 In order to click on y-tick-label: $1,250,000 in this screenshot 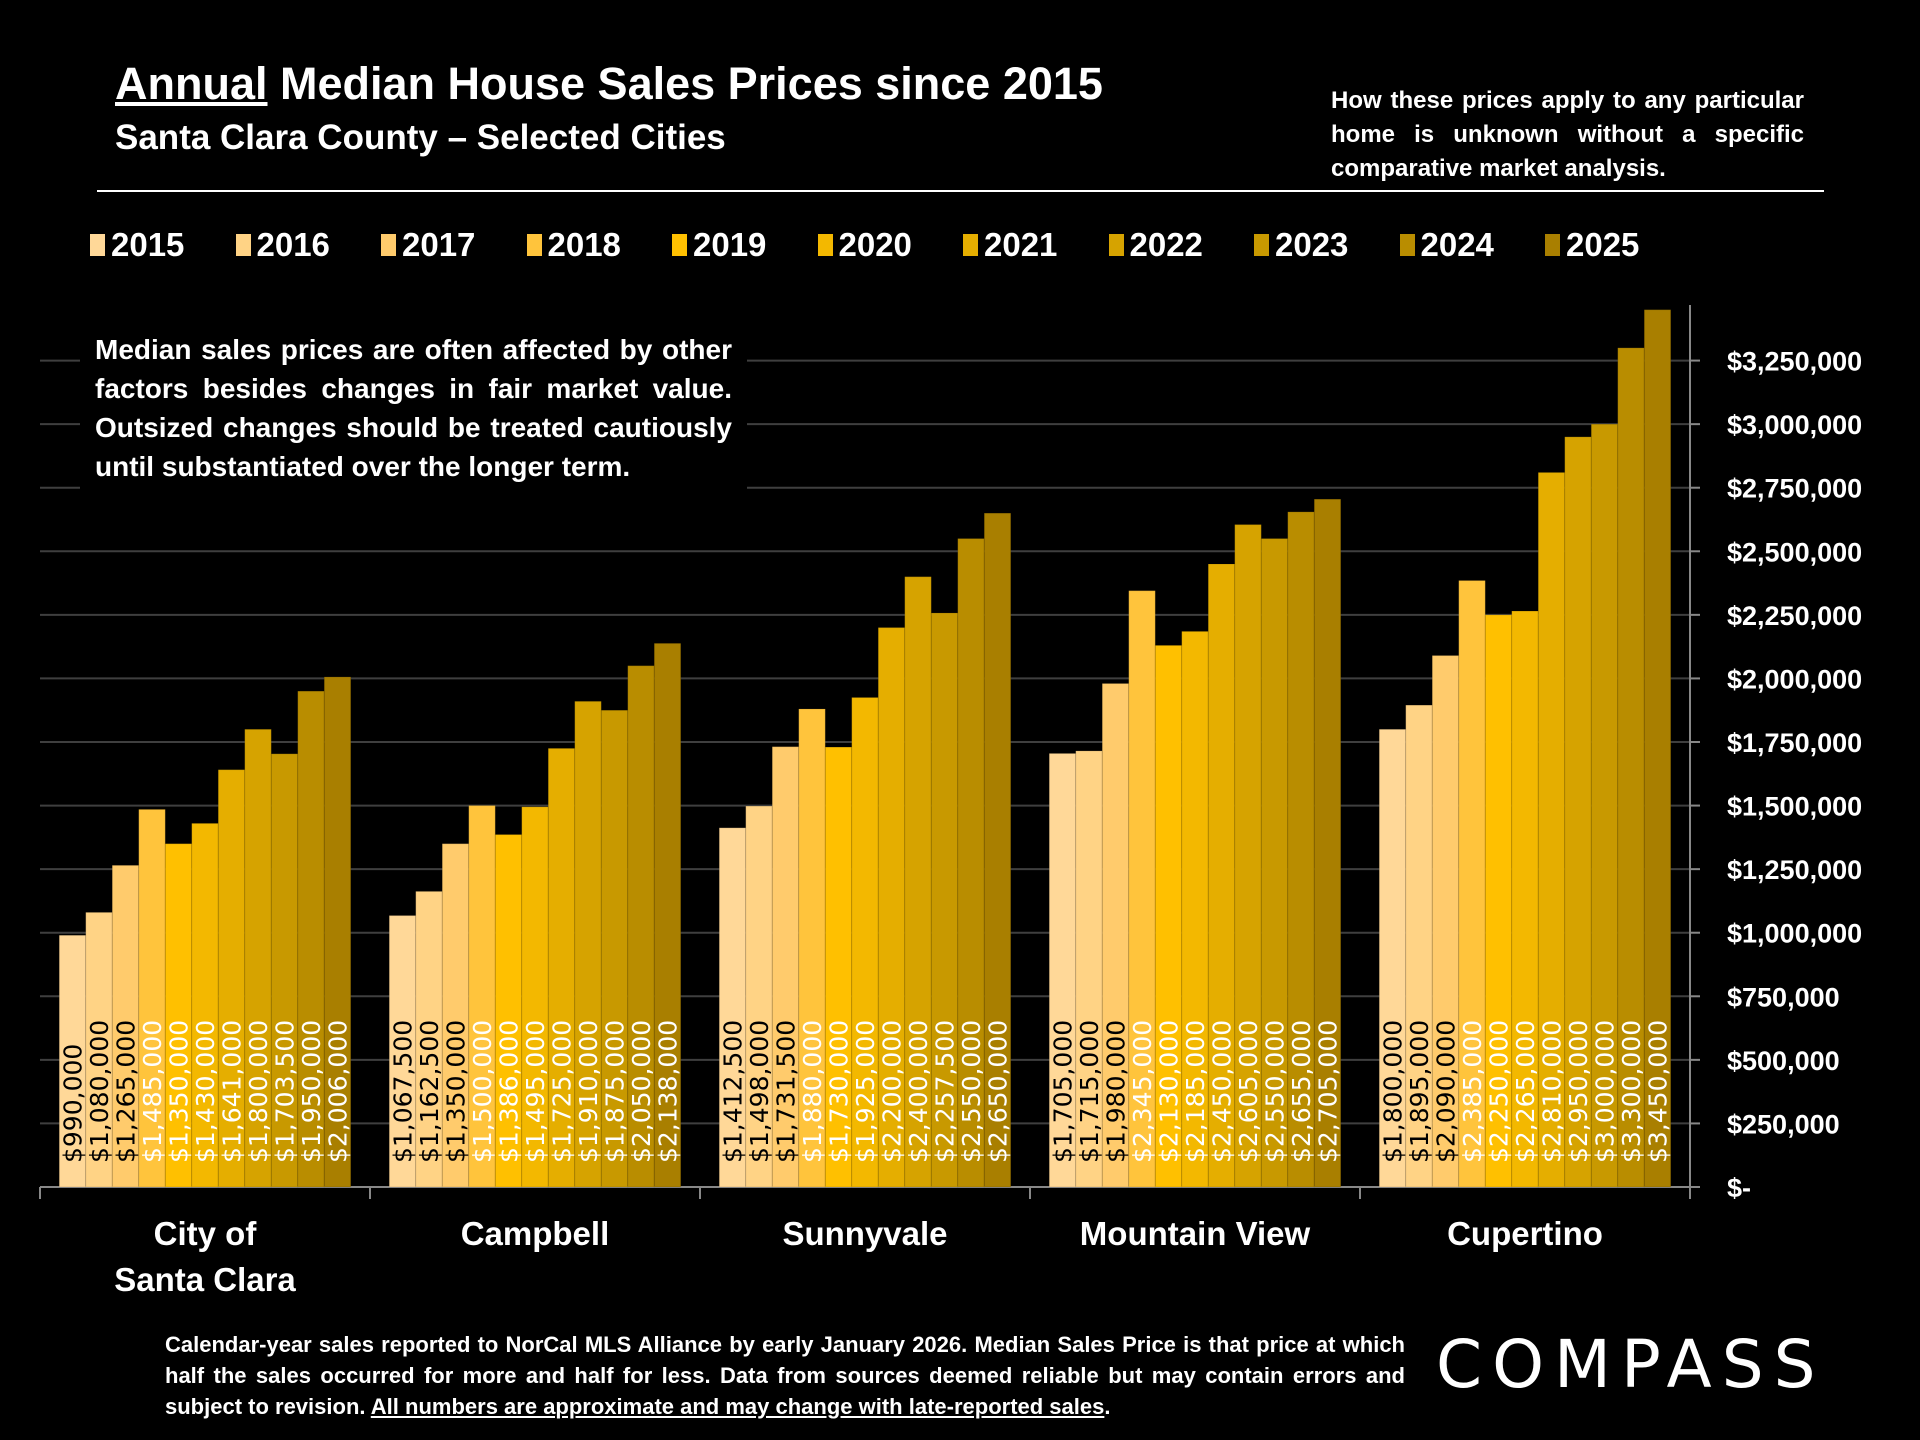, I will do `click(1794, 870)`.